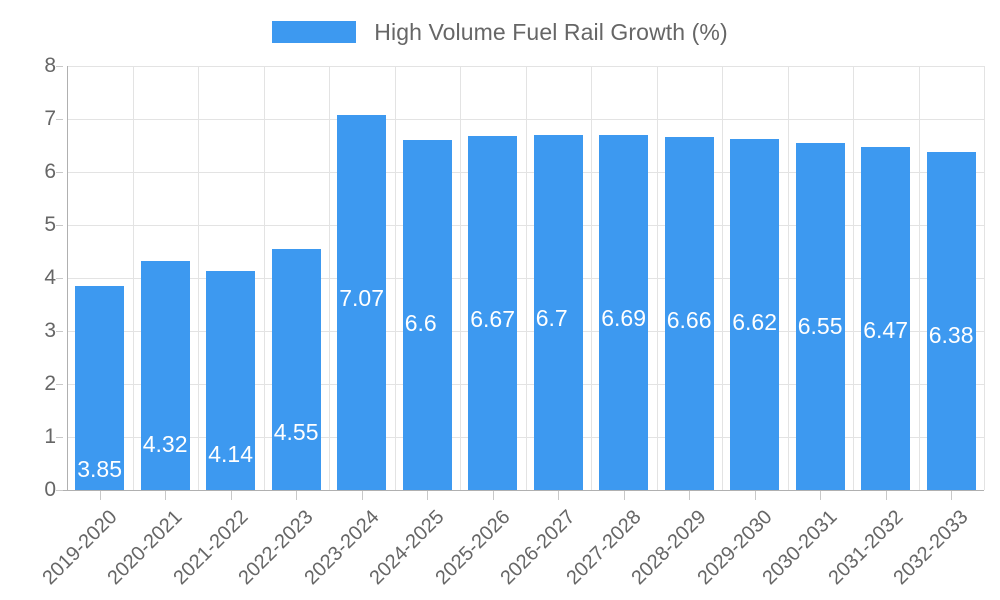  What do you see at coordinates (50, 171) in the screenshot?
I see `y-axis-tick-label: 6` at bounding box center [50, 171].